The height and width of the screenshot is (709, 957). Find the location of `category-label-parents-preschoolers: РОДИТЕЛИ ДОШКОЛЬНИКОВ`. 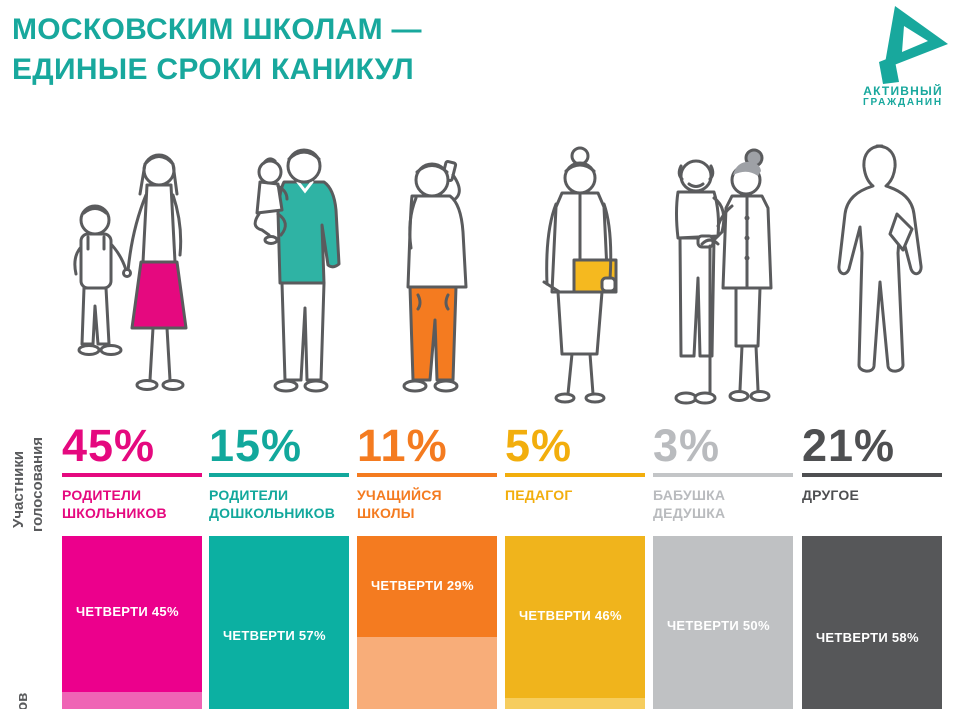

category-label-parents-preschoolers: РОДИТЕЛИ ДОШКОЛЬНИКОВ is located at coordinates (272, 504).